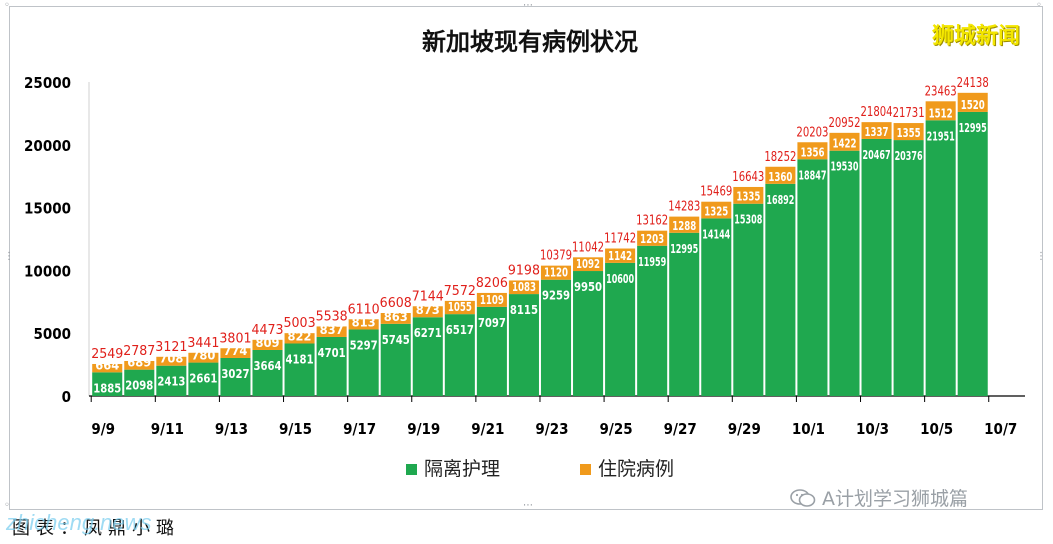 The image size is (1053, 544). I want to click on x-tick-label: 9/29, so click(744, 429).